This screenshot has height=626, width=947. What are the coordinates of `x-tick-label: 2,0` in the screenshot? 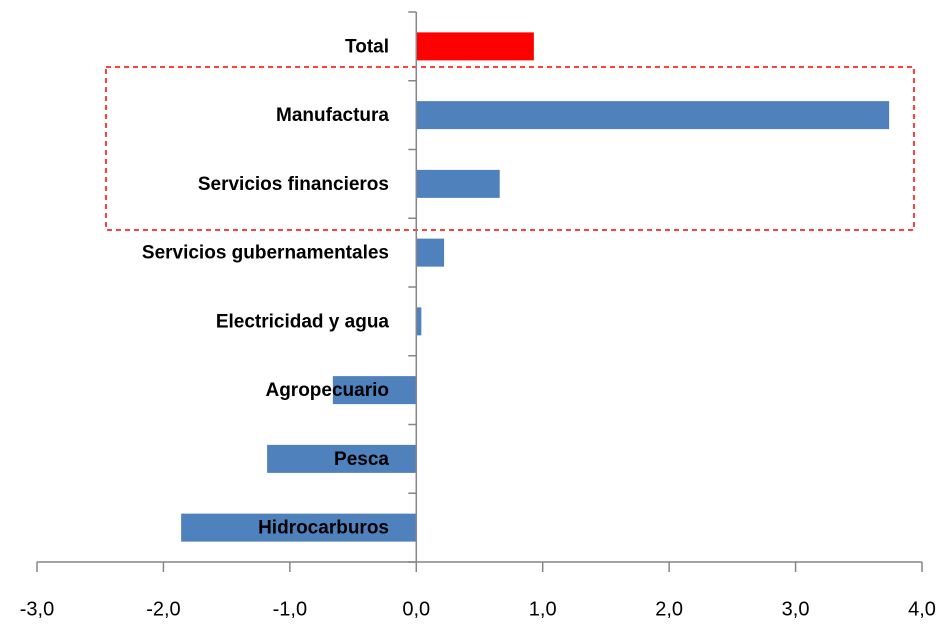 It's located at (669, 609).